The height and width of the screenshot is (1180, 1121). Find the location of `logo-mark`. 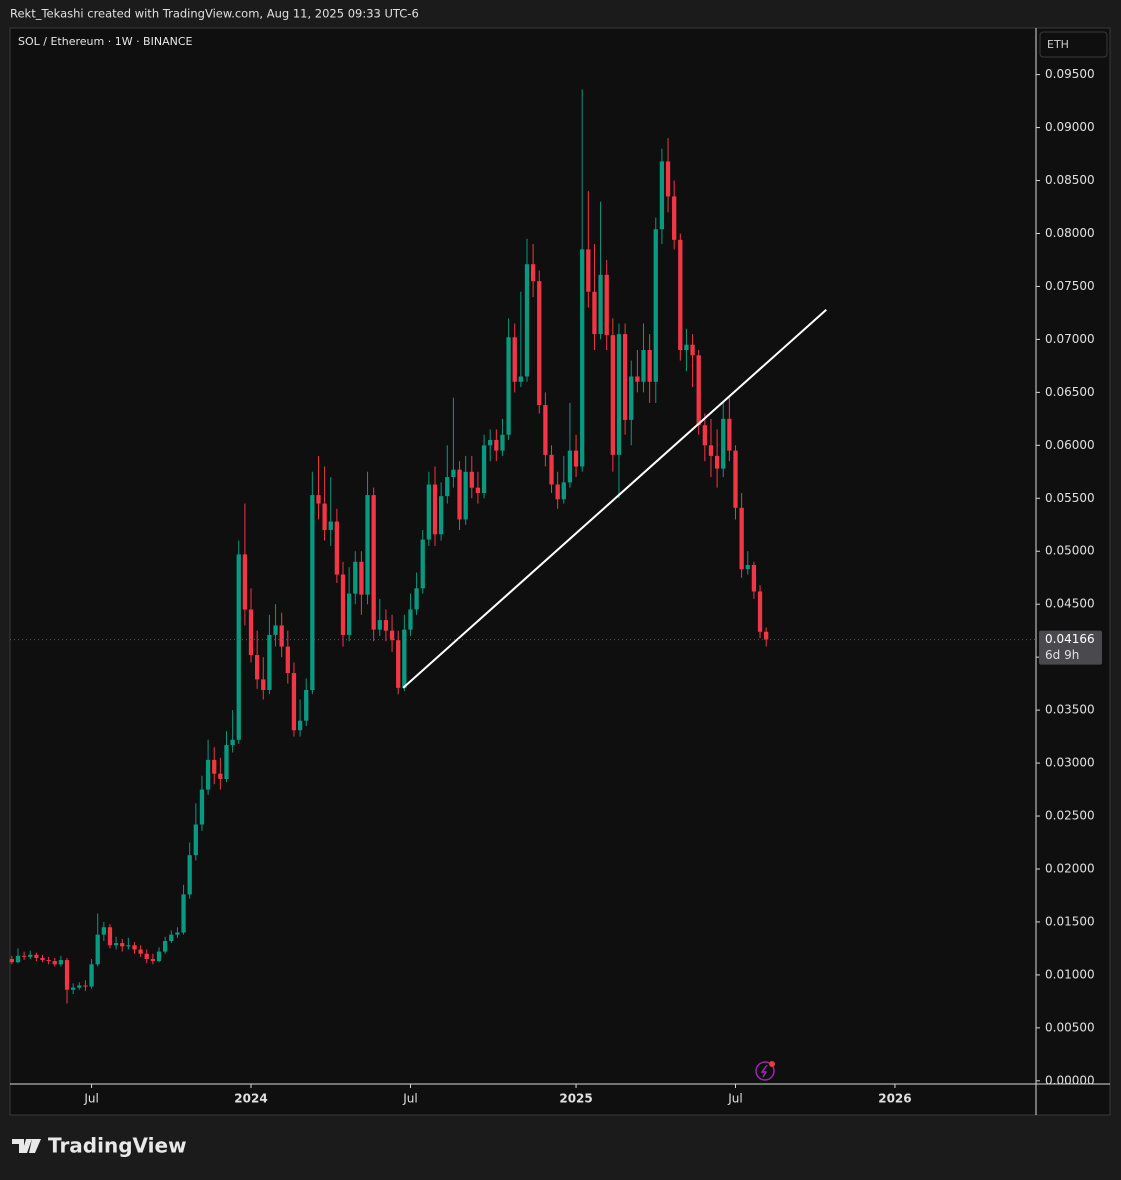

logo-mark is located at coordinates (26, 1146).